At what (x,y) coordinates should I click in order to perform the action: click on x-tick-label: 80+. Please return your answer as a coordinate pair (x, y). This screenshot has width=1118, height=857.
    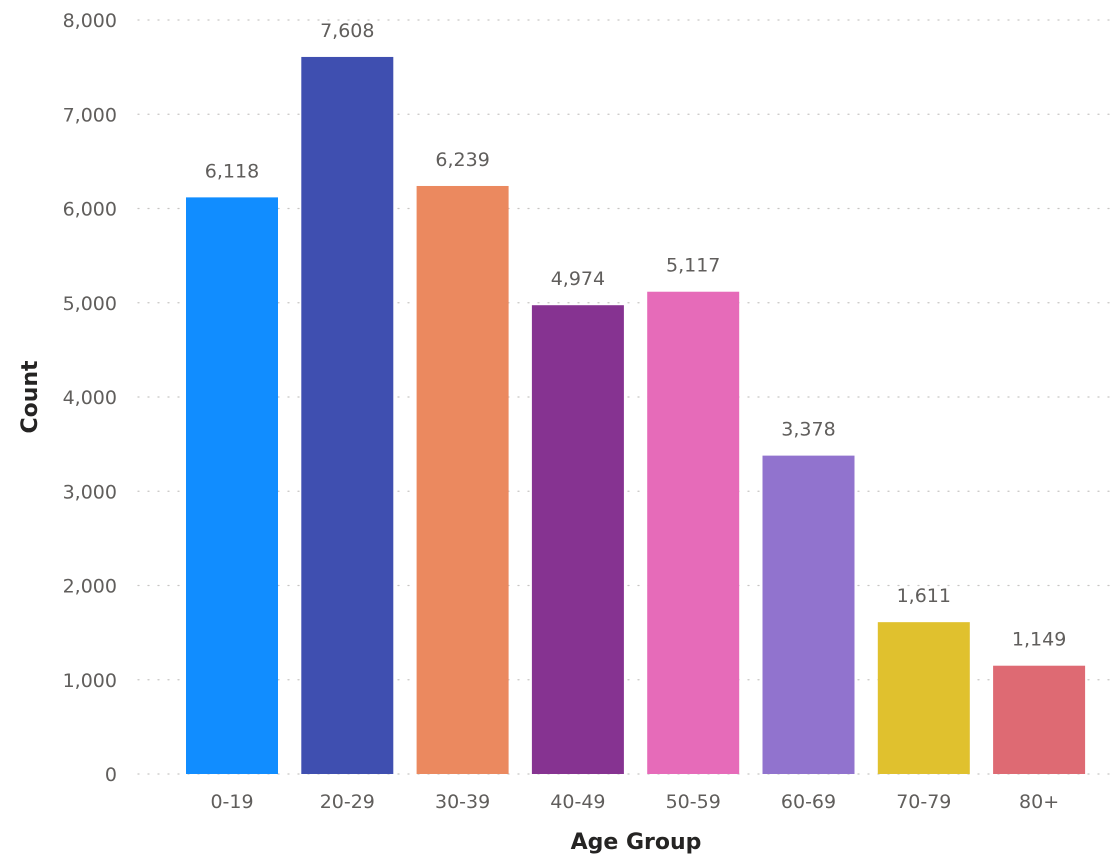
    Looking at the image, I should click on (1039, 802).